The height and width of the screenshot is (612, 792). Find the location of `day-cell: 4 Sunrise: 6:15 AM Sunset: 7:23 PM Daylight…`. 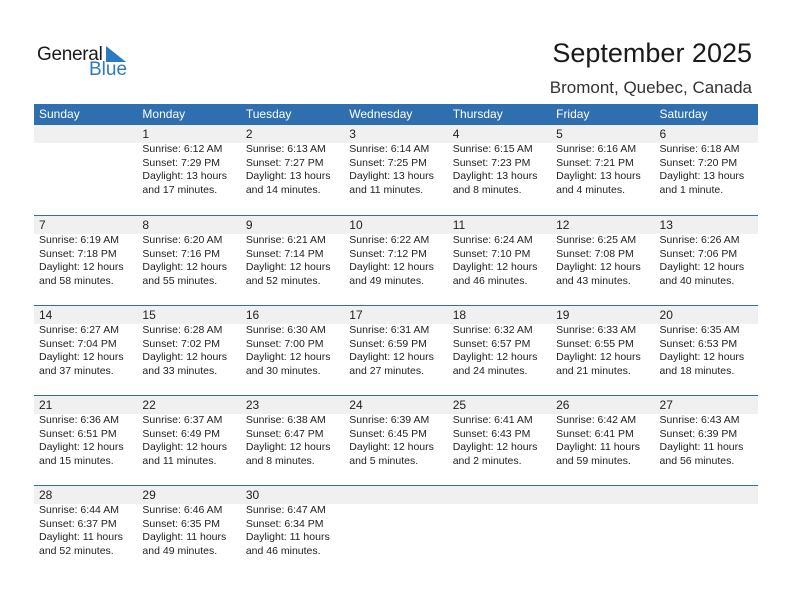

day-cell: 4 Sunrise: 6:15 AM Sunset: 7:23 PM Daylight… is located at coordinates (499, 170).